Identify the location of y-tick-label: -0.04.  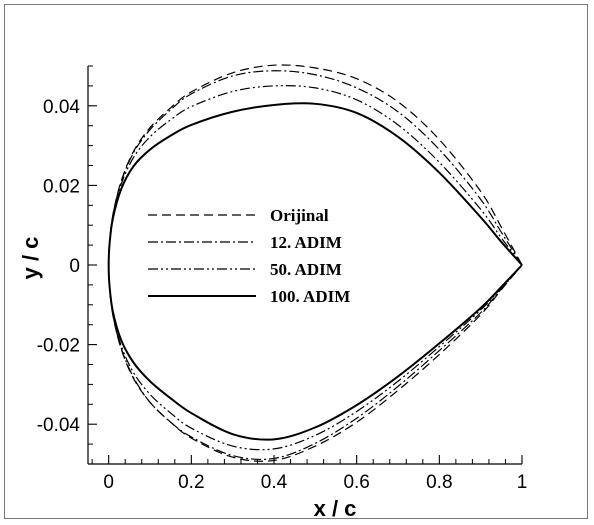
(59, 425).